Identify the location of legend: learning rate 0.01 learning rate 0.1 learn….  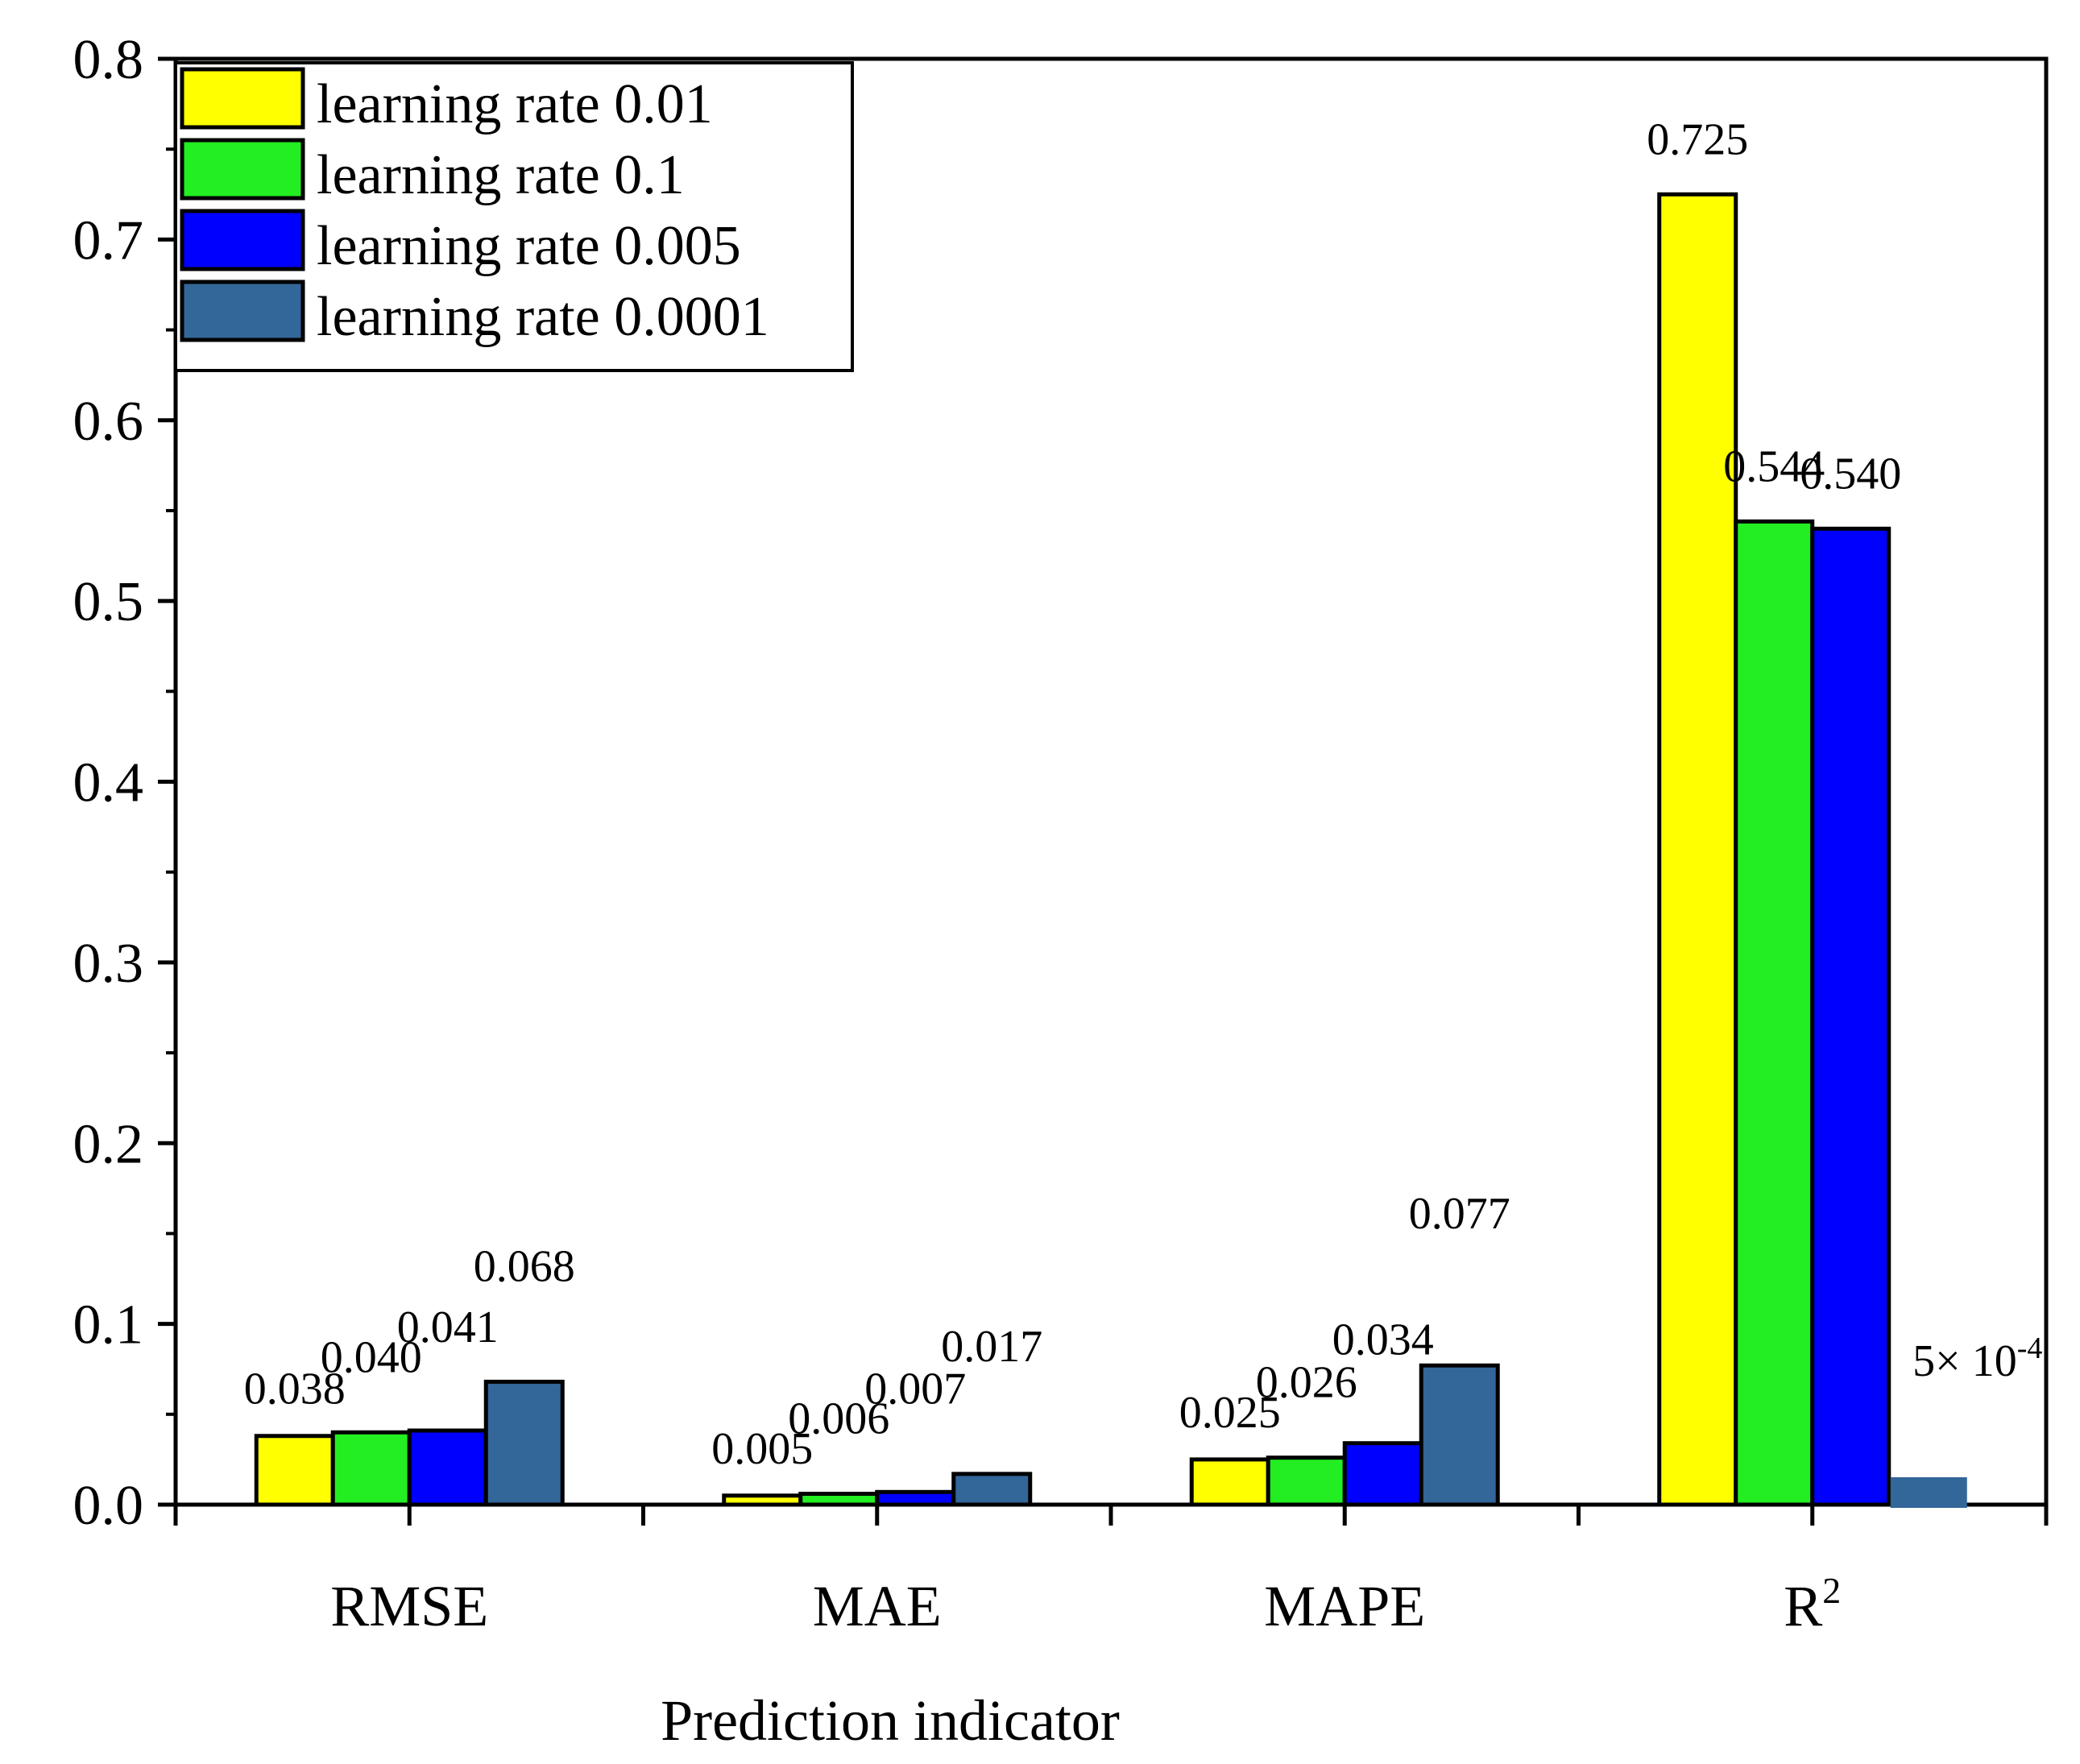
(514, 216).